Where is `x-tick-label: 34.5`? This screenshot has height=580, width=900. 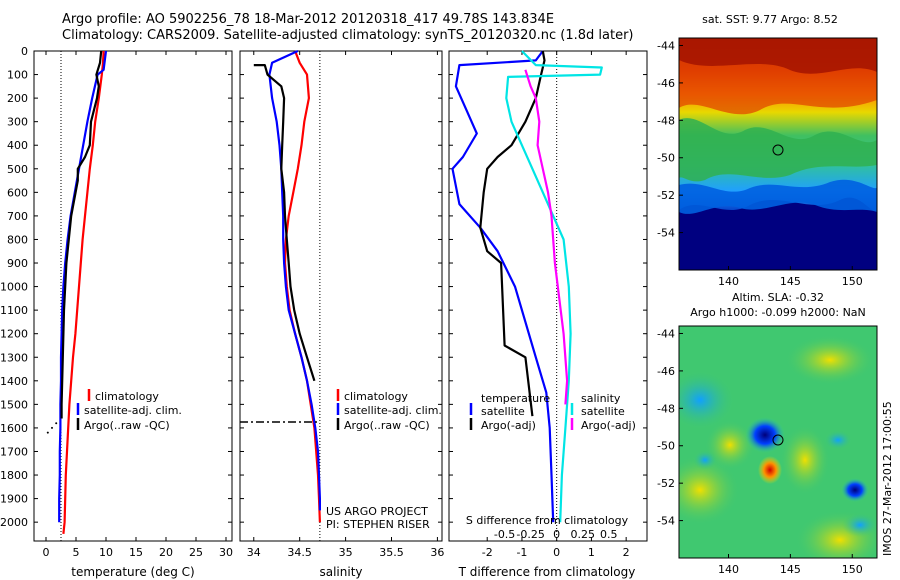
x-tick-label: 34.5 is located at coordinates (299, 552).